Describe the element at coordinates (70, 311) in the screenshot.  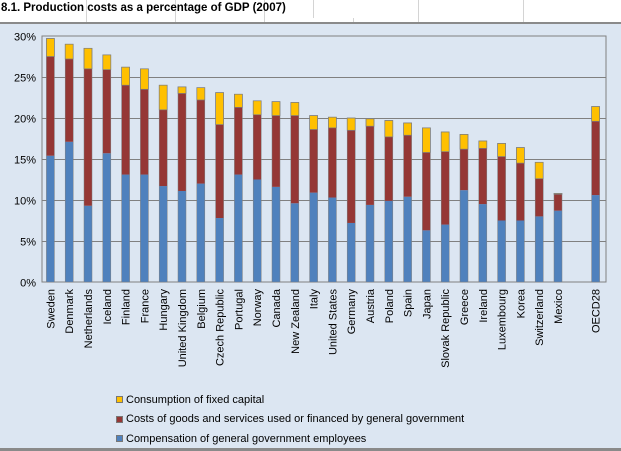
I see `x-tick-label: Denmark` at that location.